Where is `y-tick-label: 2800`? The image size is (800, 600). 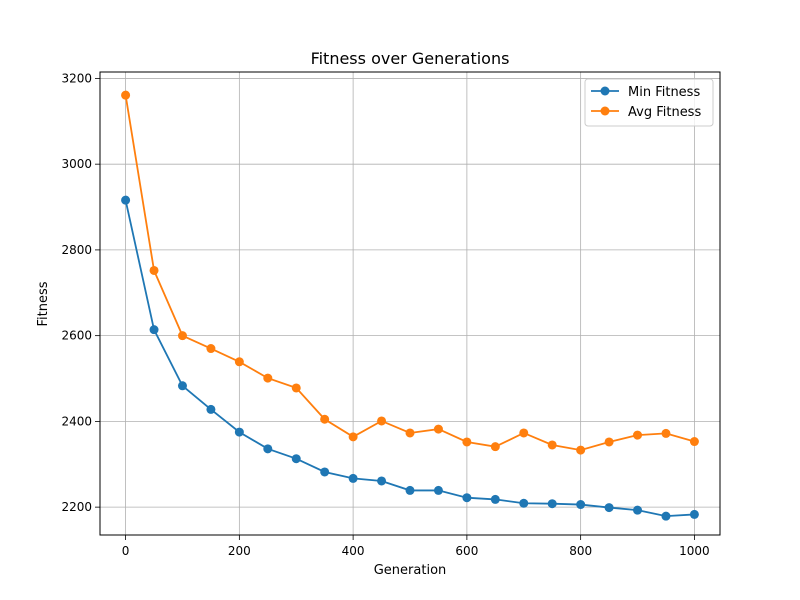
y-tick-label: 2800 is located at coordinates (76, 250).